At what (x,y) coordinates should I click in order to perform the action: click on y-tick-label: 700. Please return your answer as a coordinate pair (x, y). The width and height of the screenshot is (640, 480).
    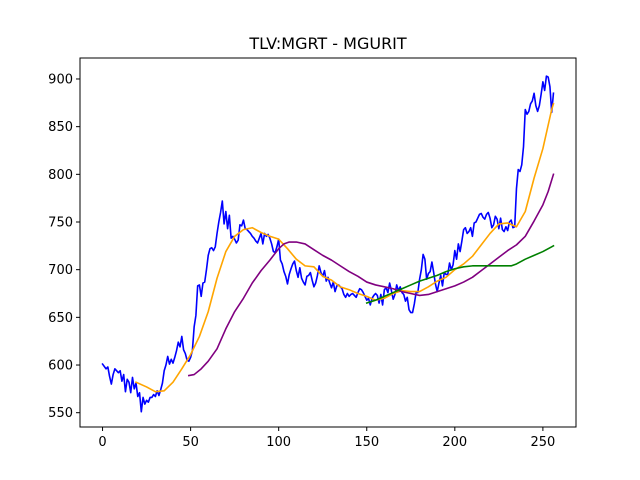
    Looking at the image, I should click on (60, 270).